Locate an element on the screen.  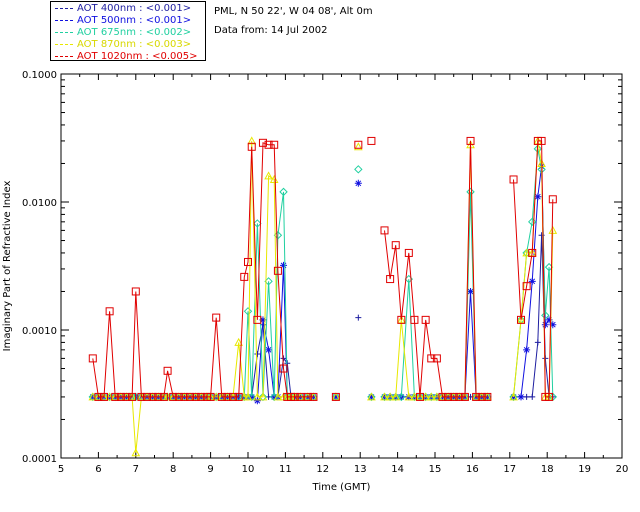
y-axis-label: Imaginary Part of Refractive Index is located at coordinates (7, 266).